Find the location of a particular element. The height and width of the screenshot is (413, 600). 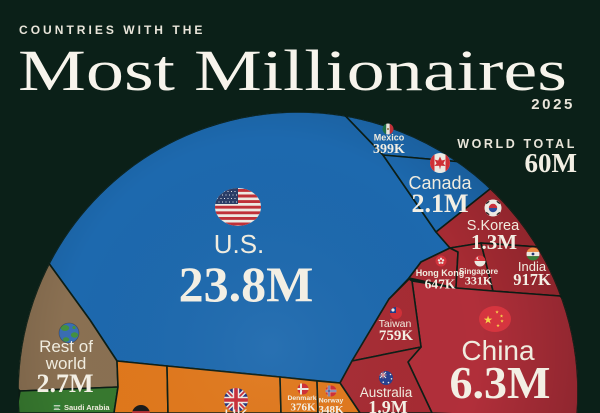

south-korea-flag-icon is located at coordinates (493, 208).